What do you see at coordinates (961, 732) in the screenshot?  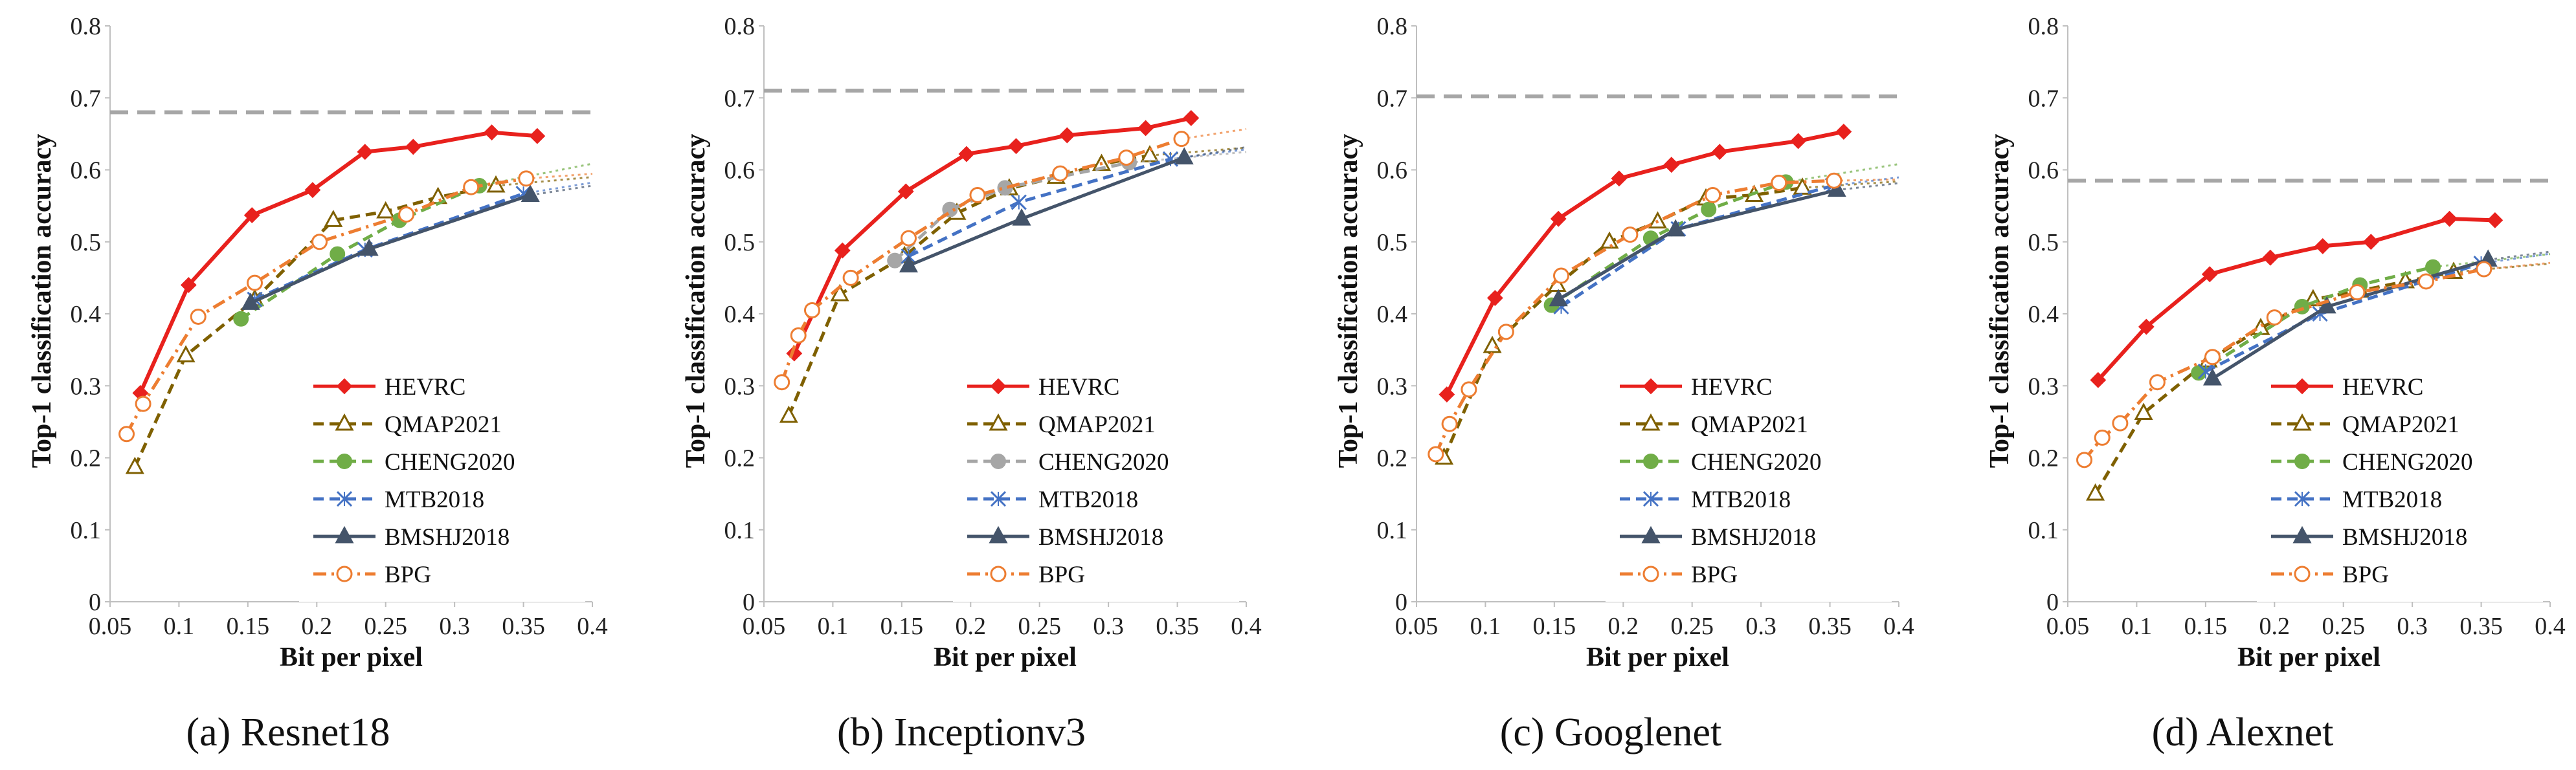 I see `panel-caption: (b) Inceptionv3` at bounding box center [961, 732].